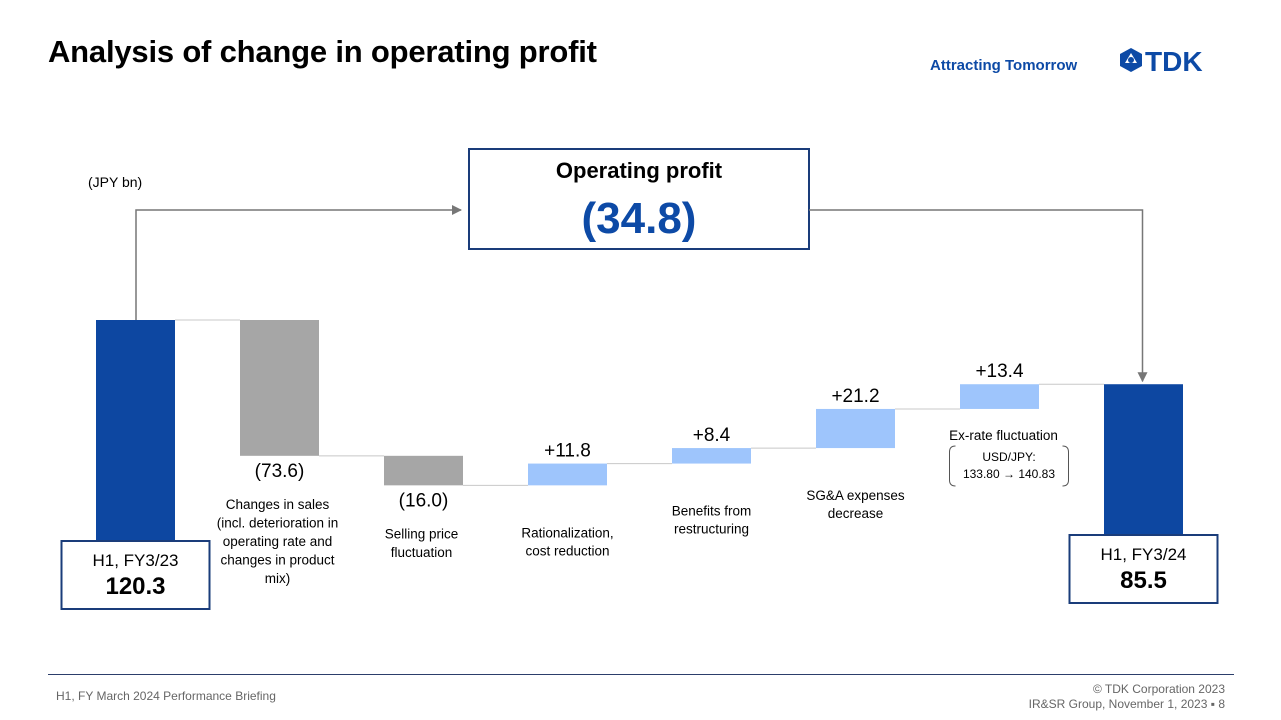 The height and width of the screenshot is (720, 1281). What do you see at coordinates (952, 466) in the screenshot?
I see `note-bracket-left` at bounding box center [952, 466].